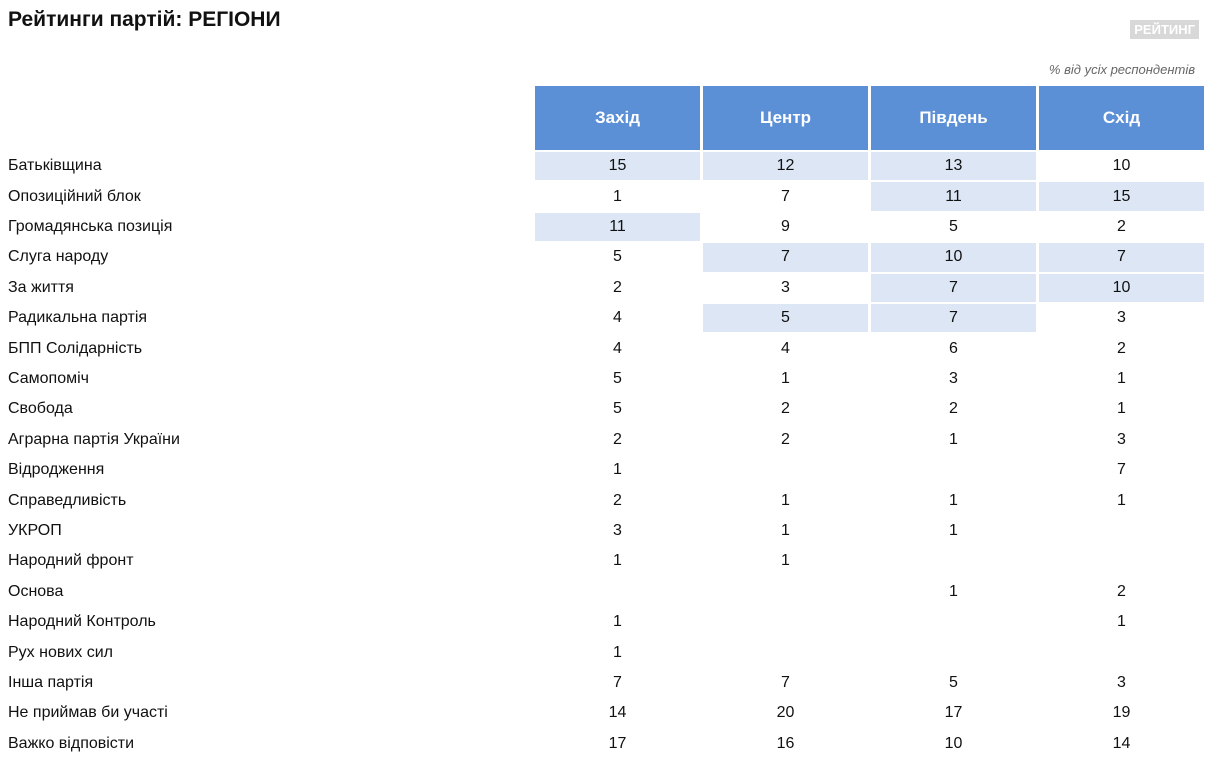  I want to click on row-label: Не приймав би участі, so click(88, 713).